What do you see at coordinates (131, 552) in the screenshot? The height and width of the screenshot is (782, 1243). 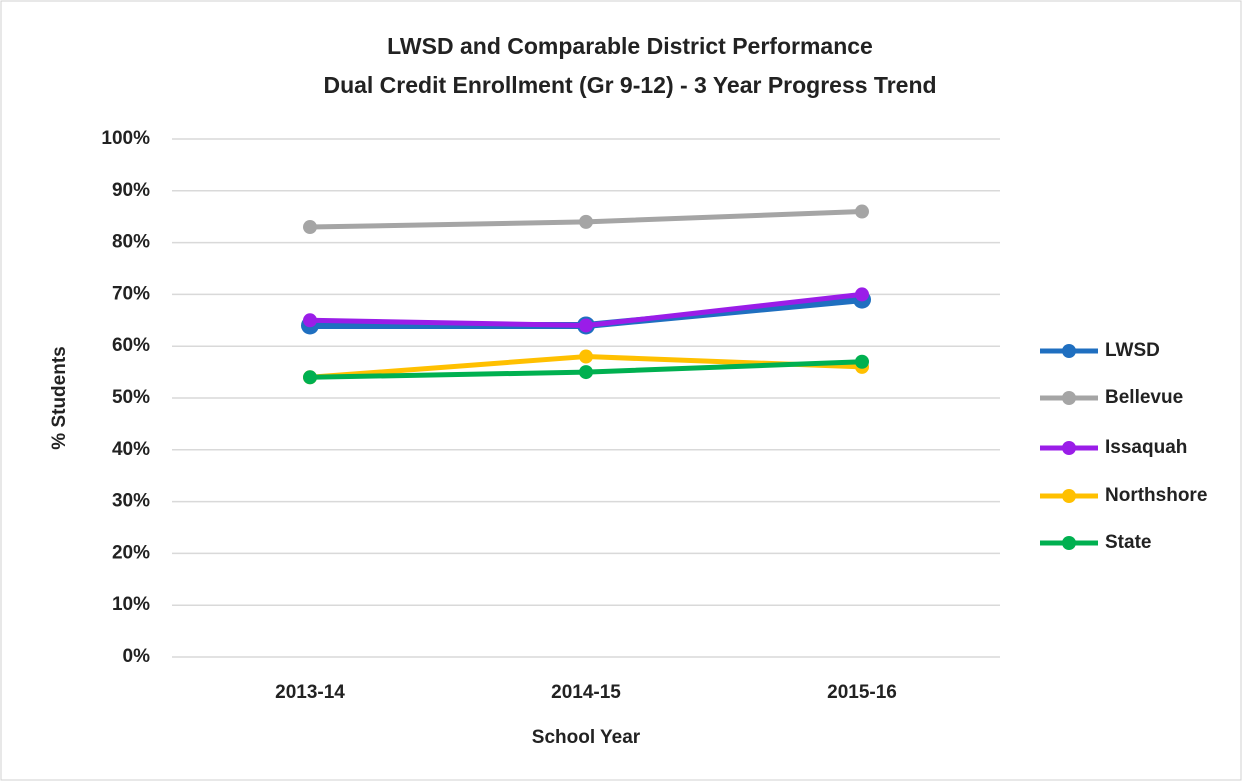 I see `y-tick-label: 20%` at bounding box center [131, 552].